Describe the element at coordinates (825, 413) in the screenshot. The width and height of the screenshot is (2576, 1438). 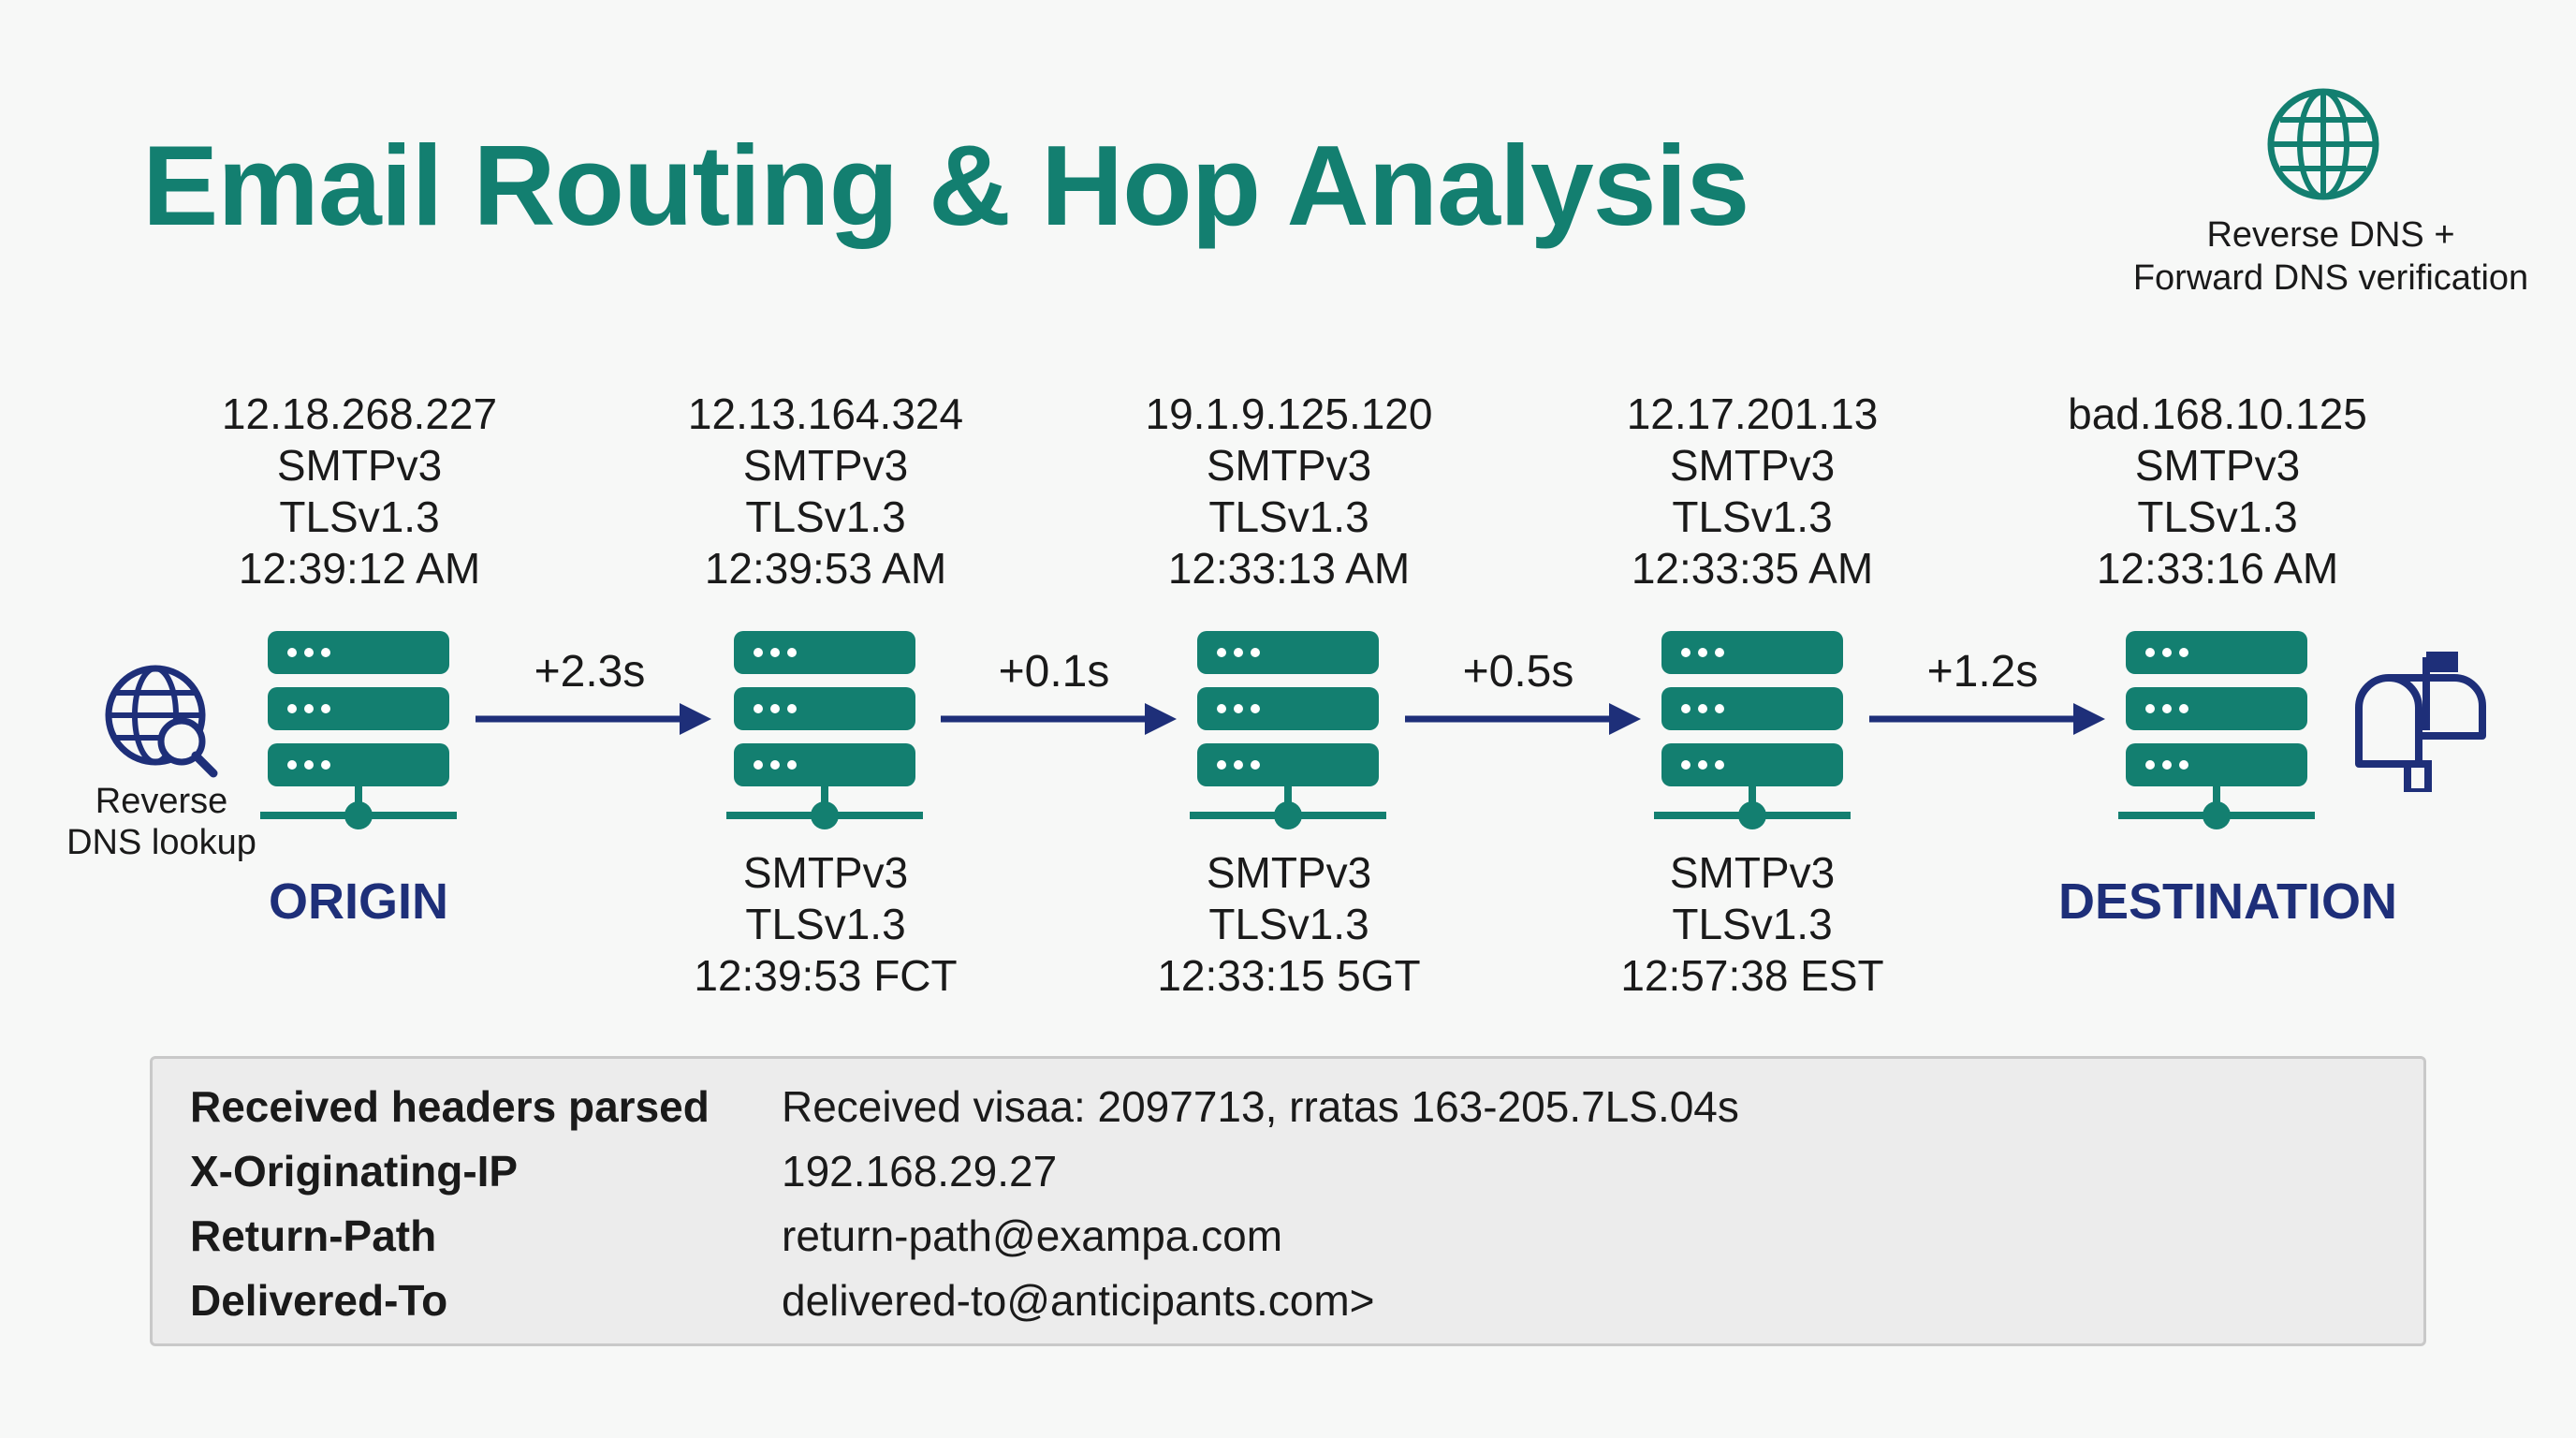
I see `hop-ip: 12.13.164.324` at that location.